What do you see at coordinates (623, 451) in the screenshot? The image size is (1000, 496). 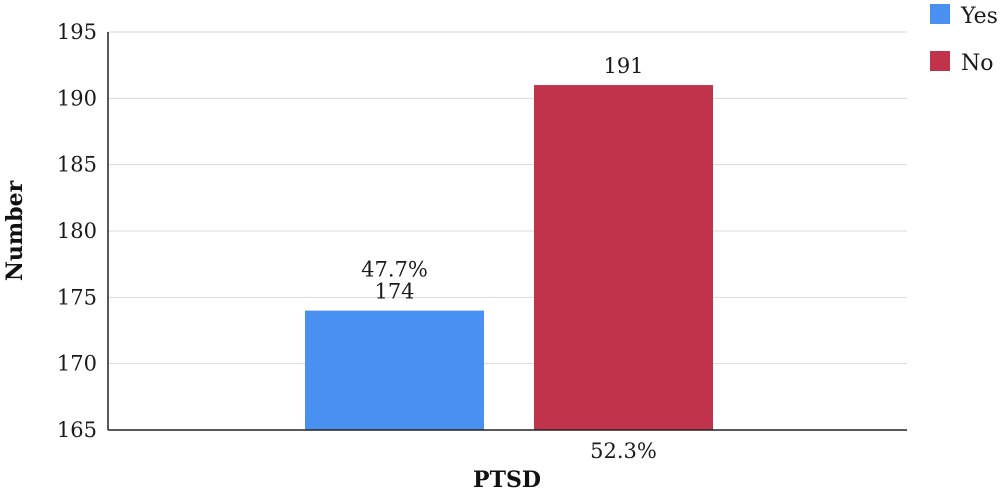 I see `percent-label-no: 52.3%` at bounding box center [623, 451].